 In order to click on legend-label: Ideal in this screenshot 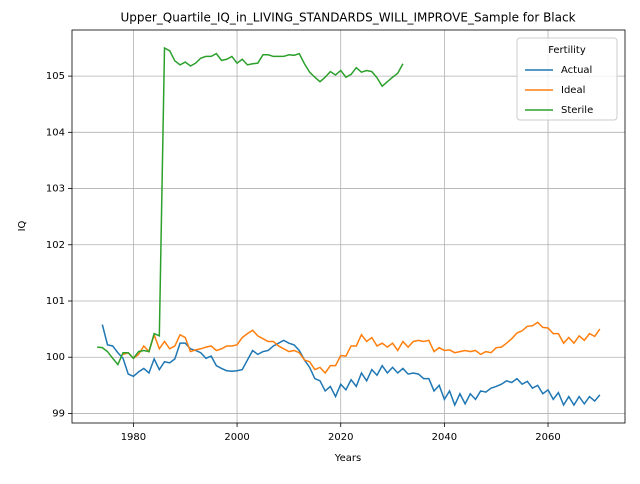, I will do `click(573, 90)`.